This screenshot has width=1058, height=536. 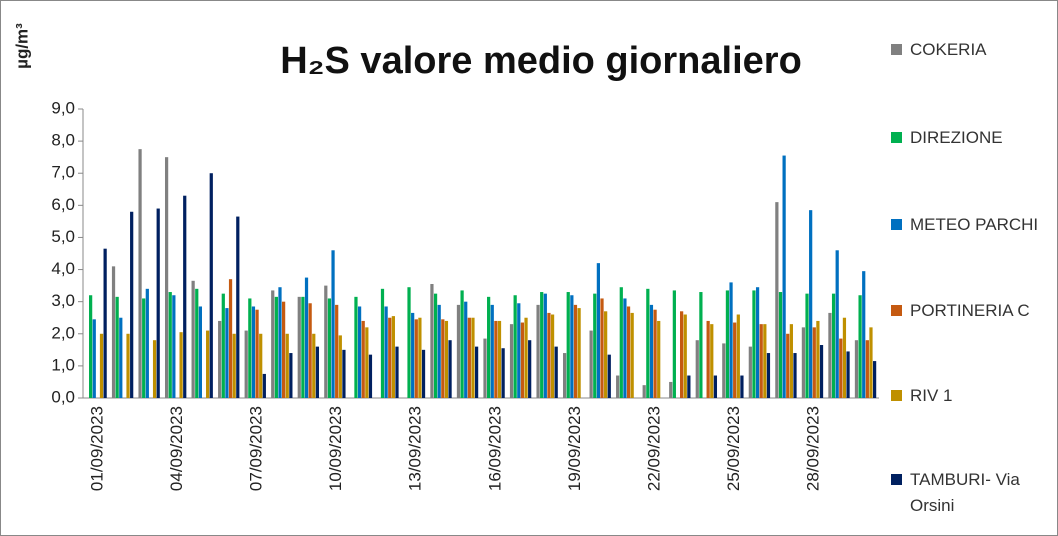 I want to click on legend-label: DIREZIONE, so click(x=956, y=137).